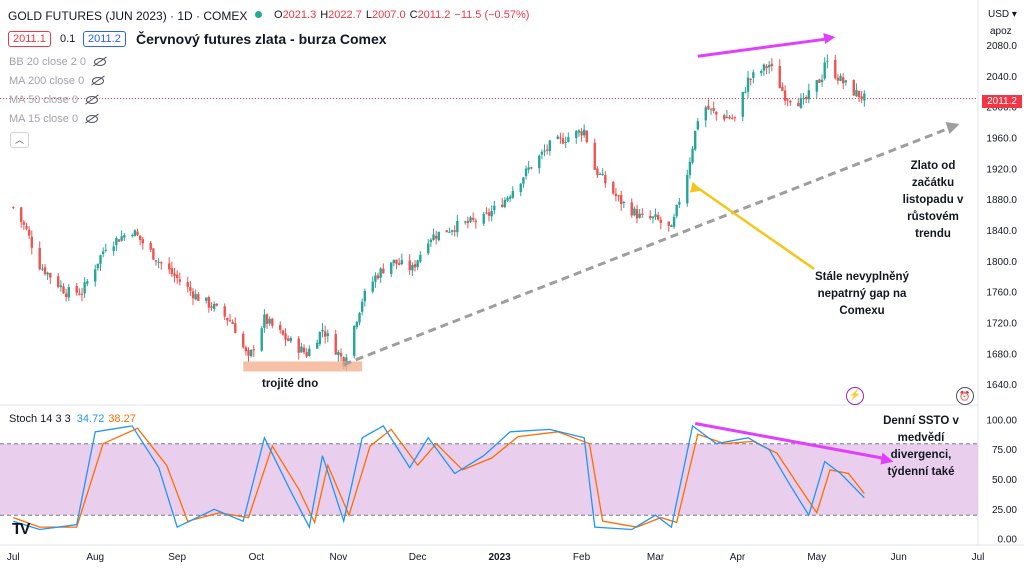 The image size is (1024, 570). I want to click on open-label: O, so click(278, 15).